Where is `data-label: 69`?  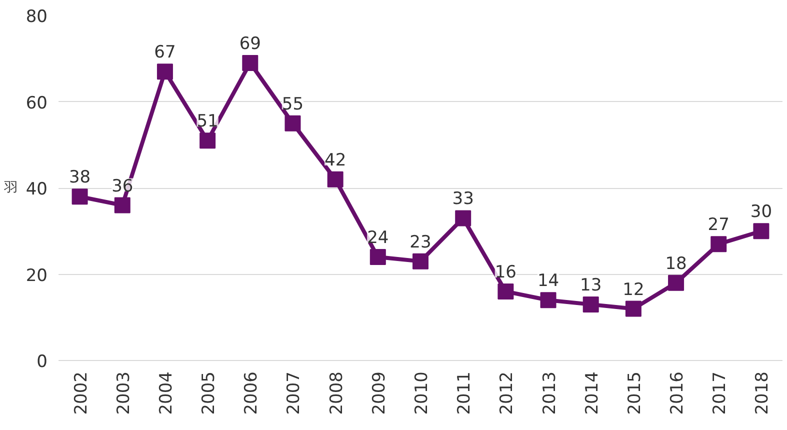
data-label: 69 is located at coordinates (250, 44).